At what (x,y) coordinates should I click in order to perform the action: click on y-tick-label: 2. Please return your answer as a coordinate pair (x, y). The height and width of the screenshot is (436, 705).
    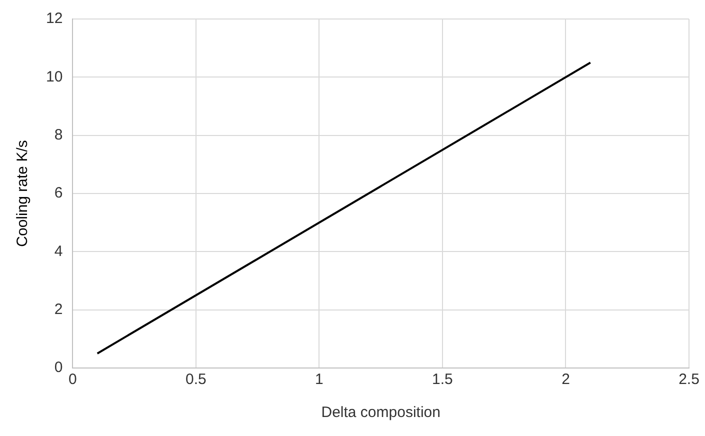
    Looking at the image, I should click on (58, 309).